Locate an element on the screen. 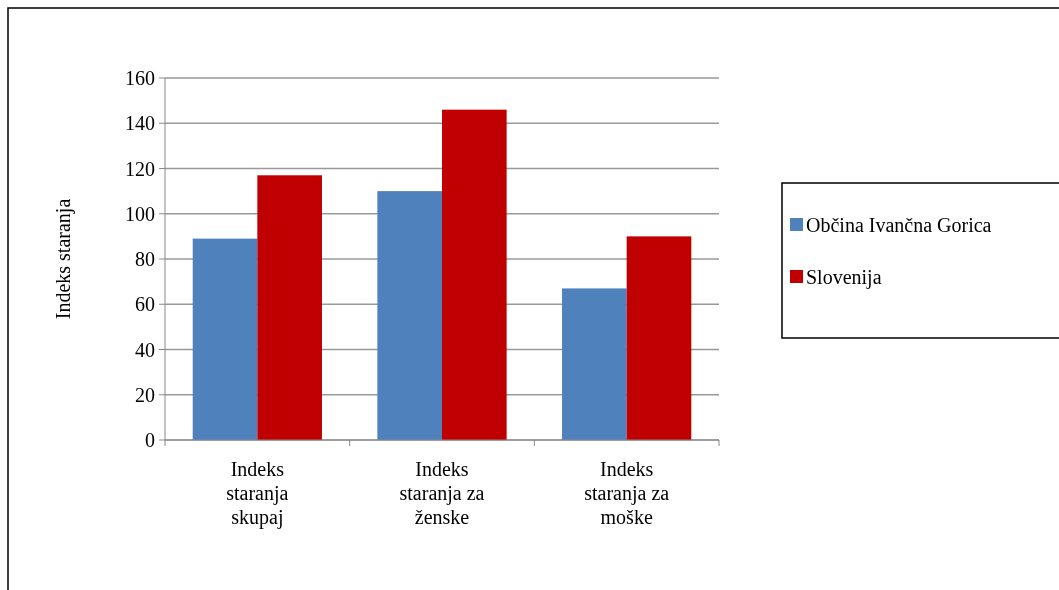 The width and height of the screenshot is (1059, 590). y-tick-label: 160 is located at coordinates (140, 78).